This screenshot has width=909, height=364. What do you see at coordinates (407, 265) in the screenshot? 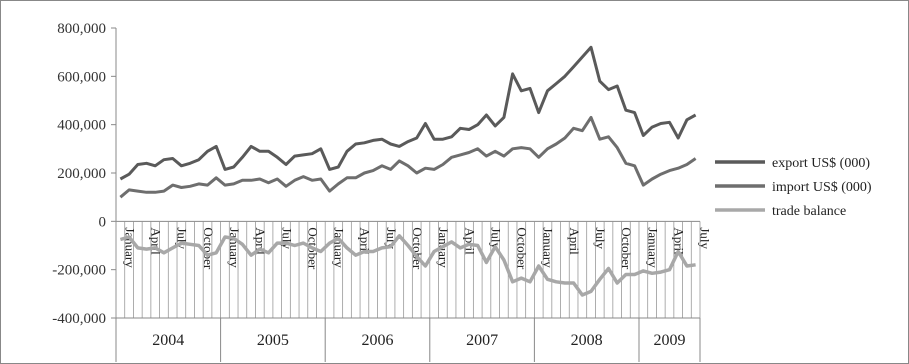
I see `series-line-trade-balance` at bounding box center [407, 265].